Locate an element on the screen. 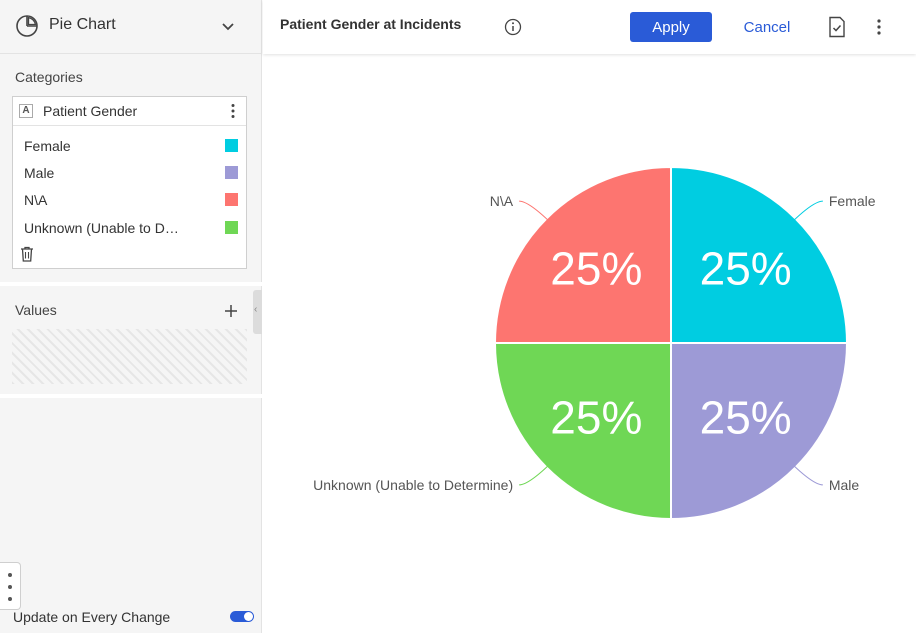 The image size is (916, 633). category-field: A Patient Gender is located at coordinates (129, 111).